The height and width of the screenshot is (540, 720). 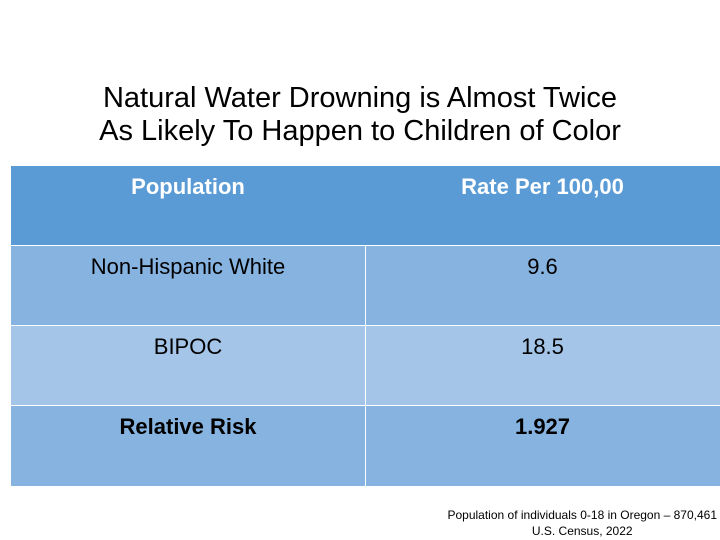 I want to click on table-row-relative-risk: Relative Risk 1.927, so click(x=365, y=446).